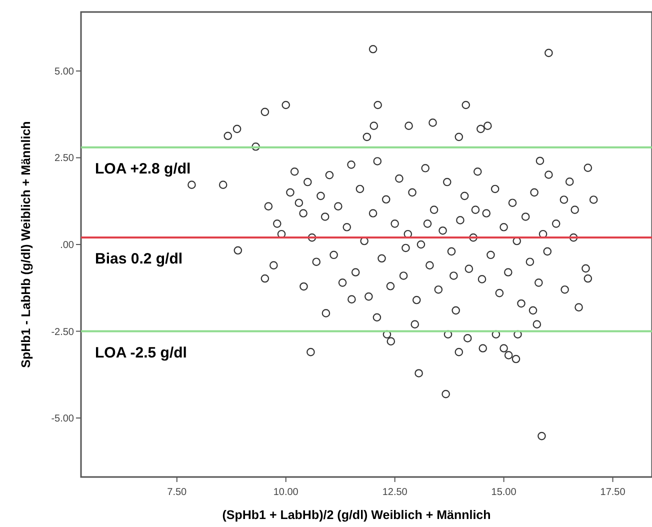 This screenshot has width=652, height=527. Describe the element at coordinates (613, 492) in the screenshot. I see `x-tick-label: 17.50` at that location.